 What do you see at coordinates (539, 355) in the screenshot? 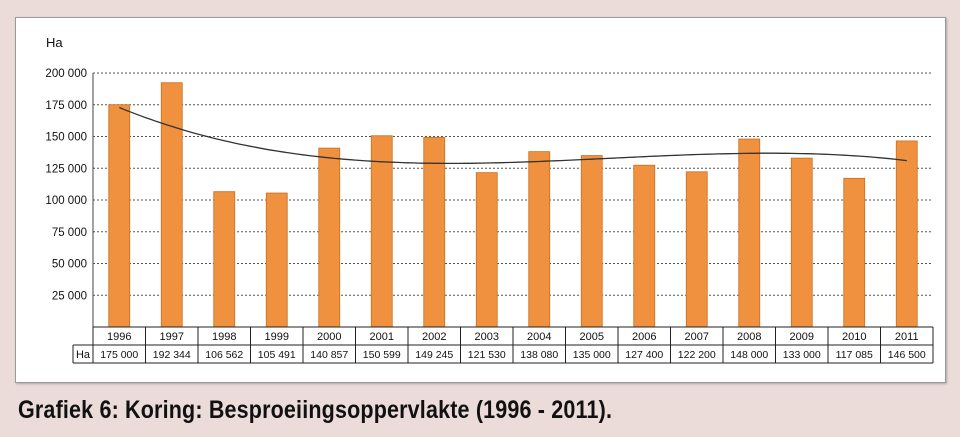
I see `data-label: 138 080` at bounding box center [539, 355].